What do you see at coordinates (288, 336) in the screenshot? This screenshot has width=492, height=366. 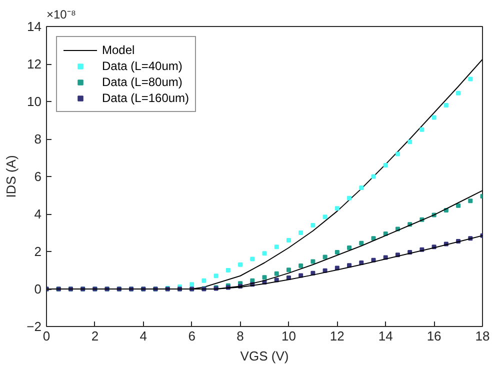 I see `x-tick-label: 10` at bounding box center [288, 336].